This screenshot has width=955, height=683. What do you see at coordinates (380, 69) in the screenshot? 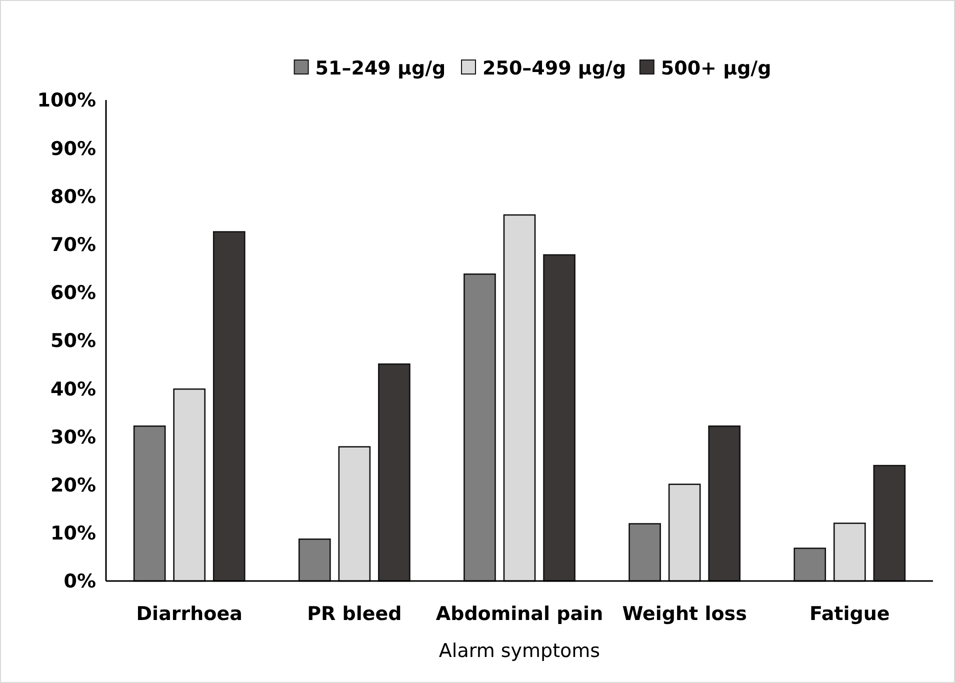
I see `legend-label: 51–249 µg/g` at bounding box center [380, 69].